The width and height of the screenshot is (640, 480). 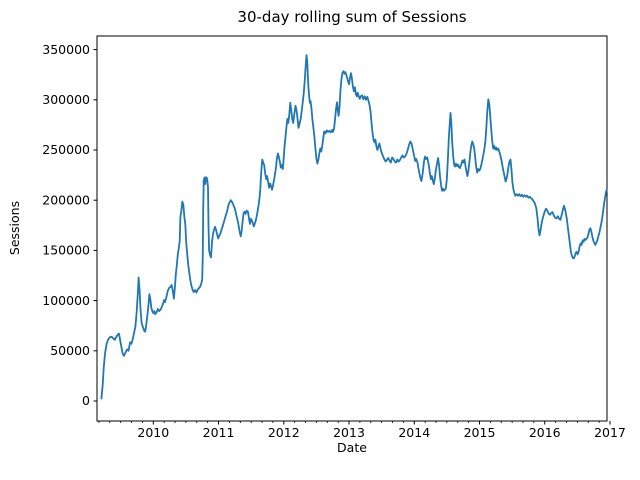 What do you see at coordinates (352, 447) in the screenshot?
I see `x-axis-label: Date` at bounding box center [352, 447].